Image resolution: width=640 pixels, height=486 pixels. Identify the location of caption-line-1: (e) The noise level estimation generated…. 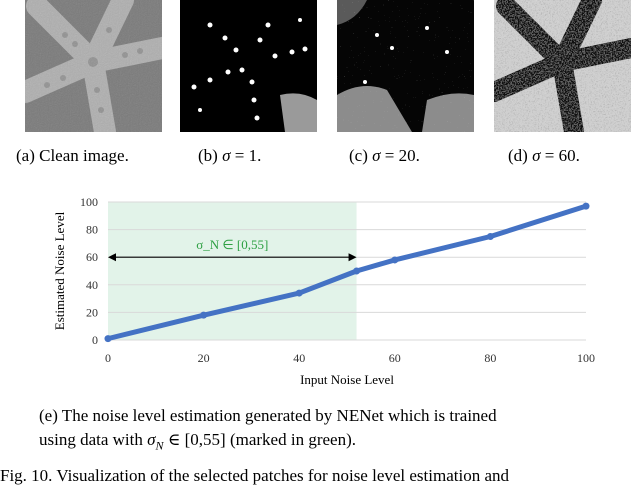
(268, 415).